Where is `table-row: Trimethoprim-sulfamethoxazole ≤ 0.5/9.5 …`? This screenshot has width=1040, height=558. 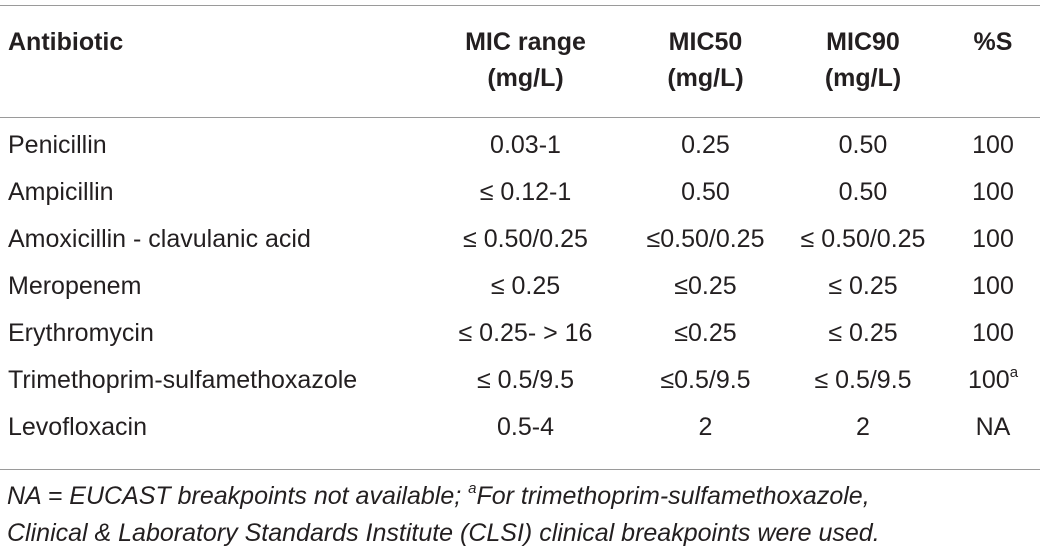
table-row: Trimethoprim-sulfamethoxazole ≤ 0.5/9.5 … is located at coordinates (520, 380).